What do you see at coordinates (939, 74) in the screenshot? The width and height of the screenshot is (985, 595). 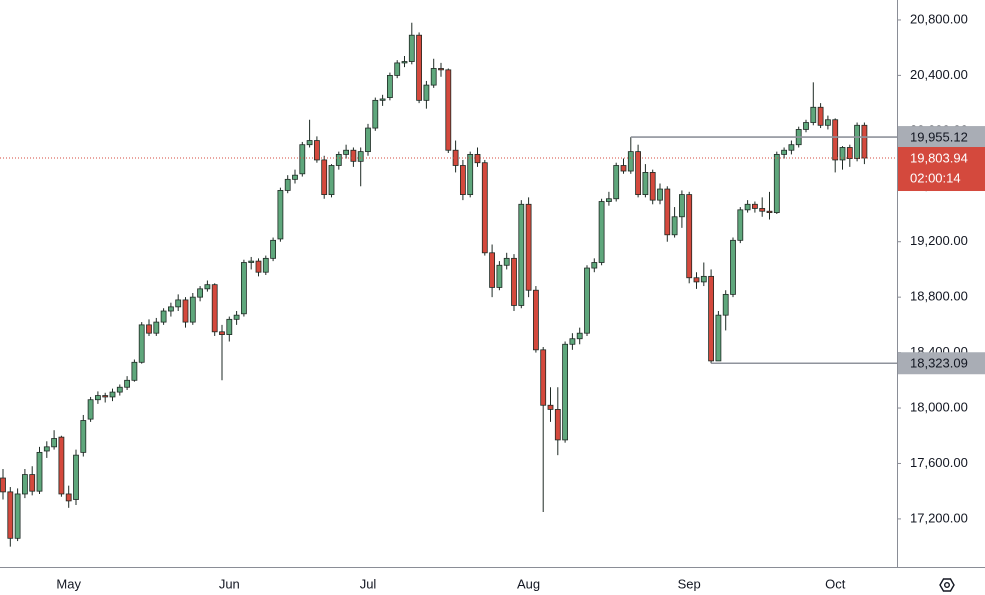 I see `y-tick-label: 20,400.00` at bounding box center [939, 74].